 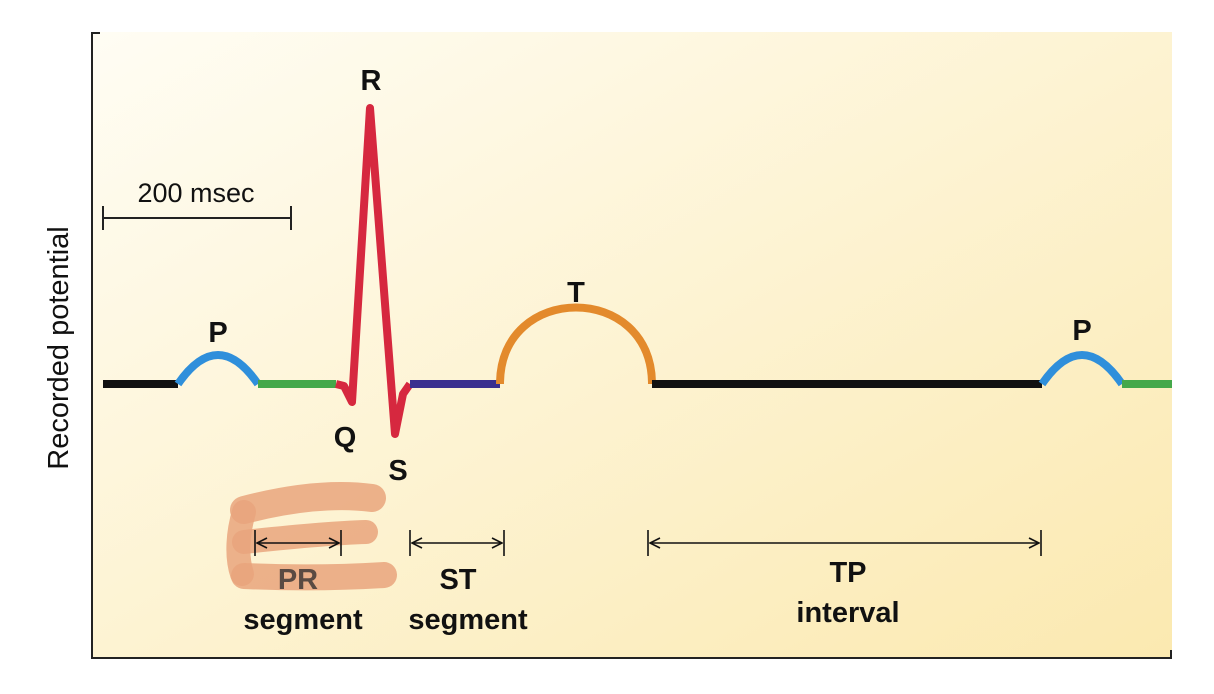 I want to click on scale-bar-label: 200 msec, so click(x=195, y=193).